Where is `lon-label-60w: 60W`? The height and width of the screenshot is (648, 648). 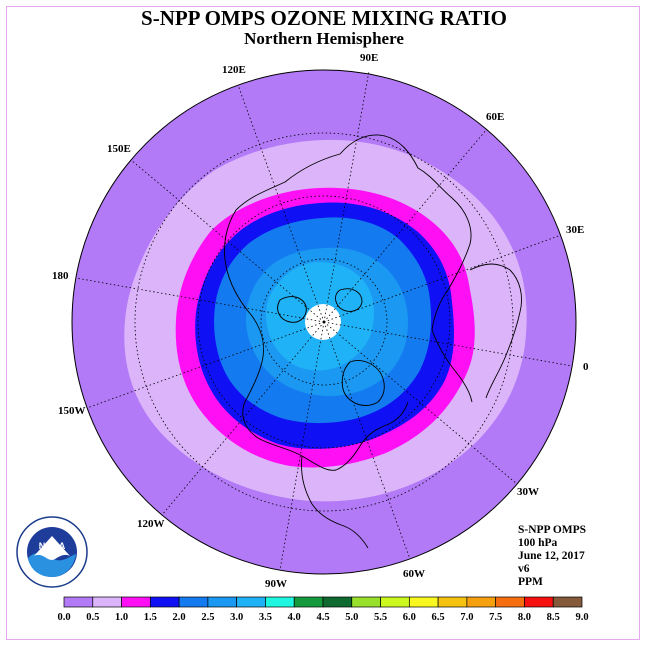 lon-label-60w: 60W is located at coordinates (414, 574).